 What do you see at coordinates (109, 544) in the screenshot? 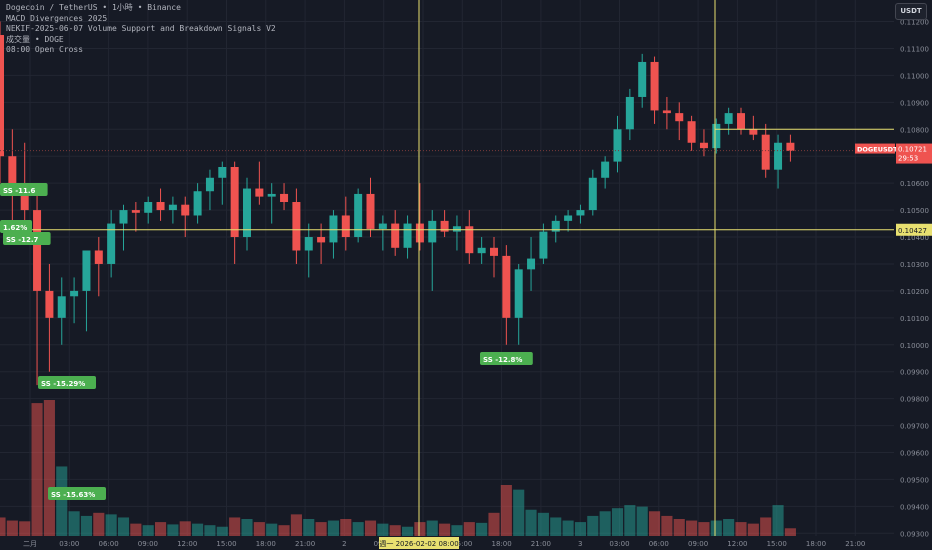
I see `time-tick-label: 06:00` at bounding box center [109, 544].